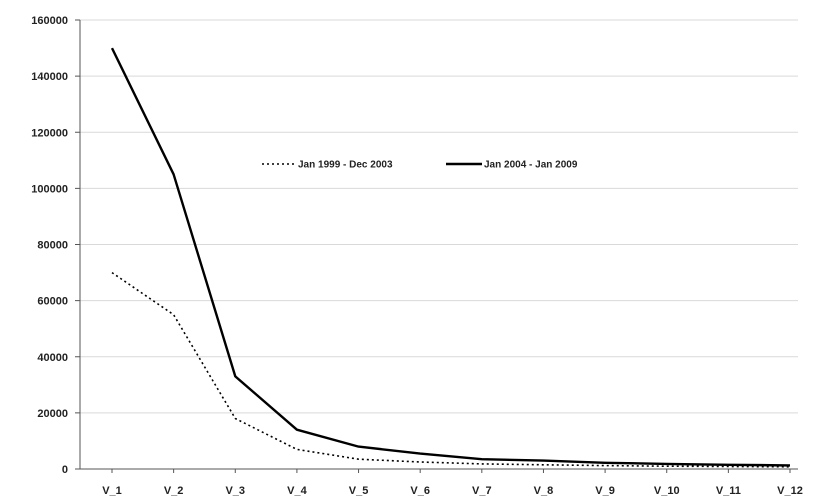 The height and width of the screenshot is (503, 815). Describe the element at coordinates (605, 491) in the screenshot. I see `x-tick-label: V_9` at that location.